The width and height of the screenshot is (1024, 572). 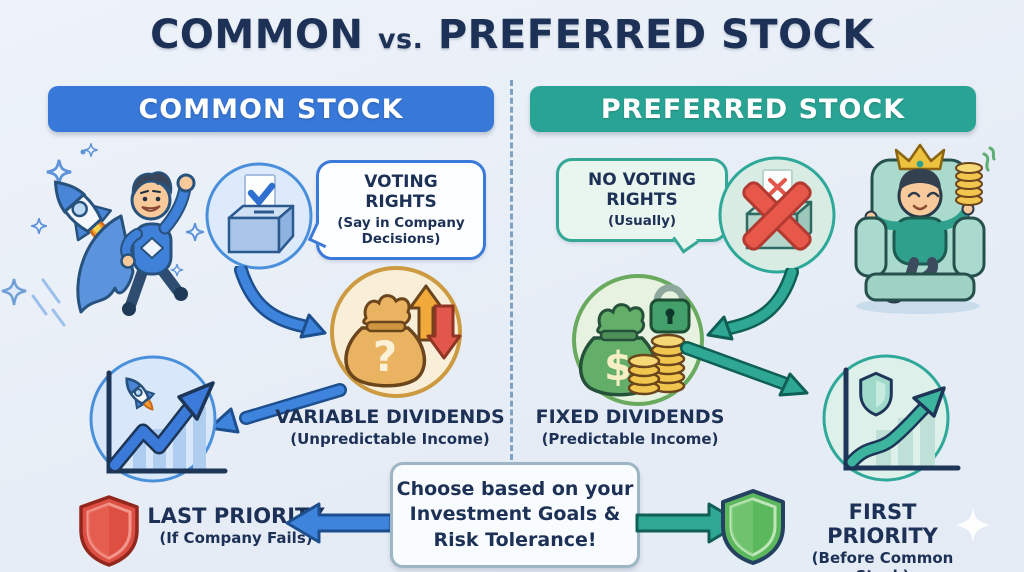 What do you see at coordinates (511, 270) in the screenshot?
I see `center-divider` at bounding box center [511, 270].